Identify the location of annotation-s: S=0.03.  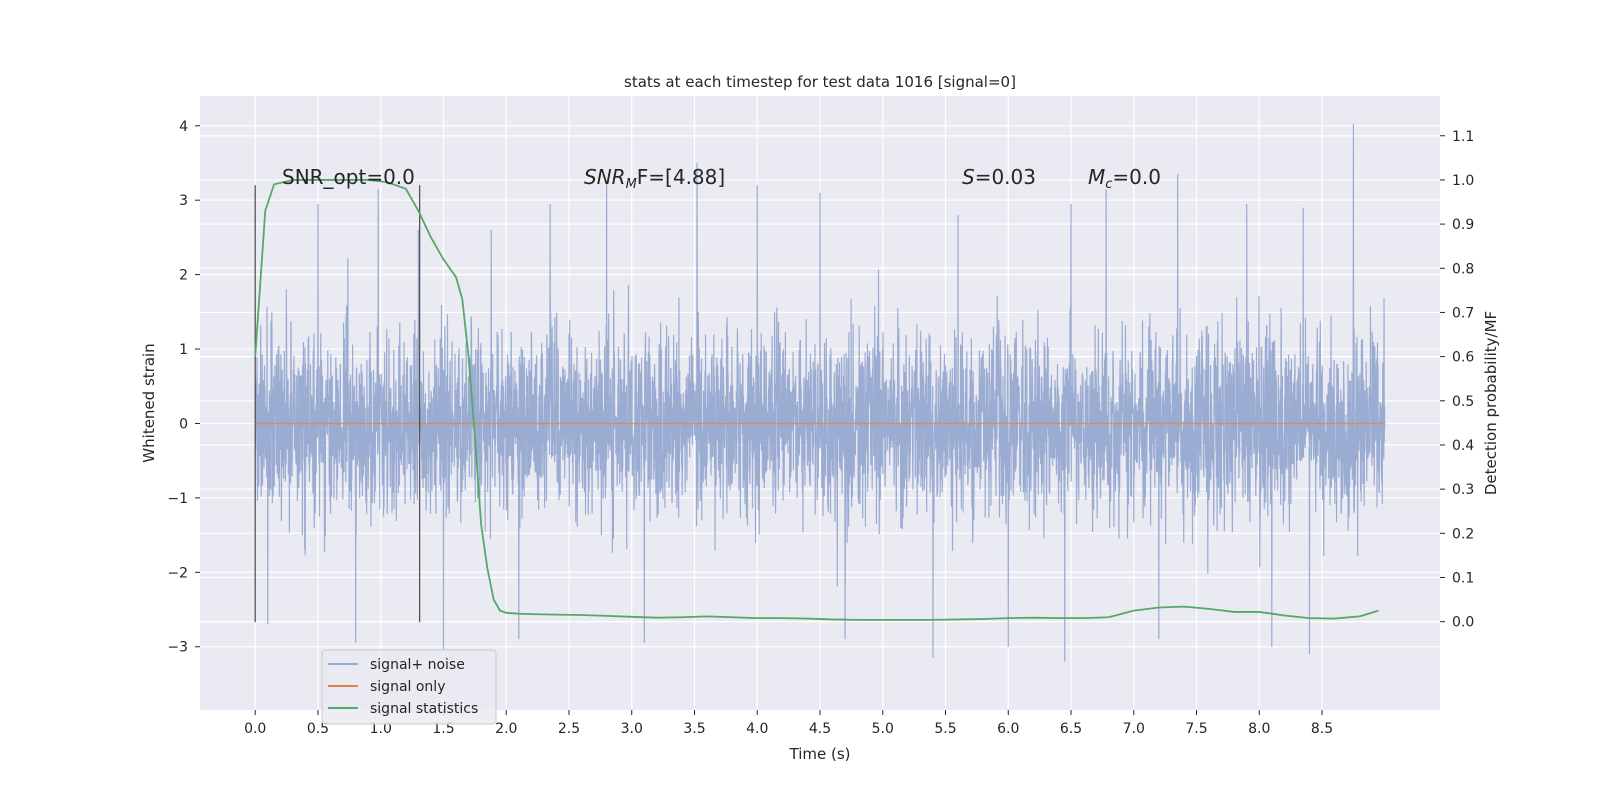
(999, 177).